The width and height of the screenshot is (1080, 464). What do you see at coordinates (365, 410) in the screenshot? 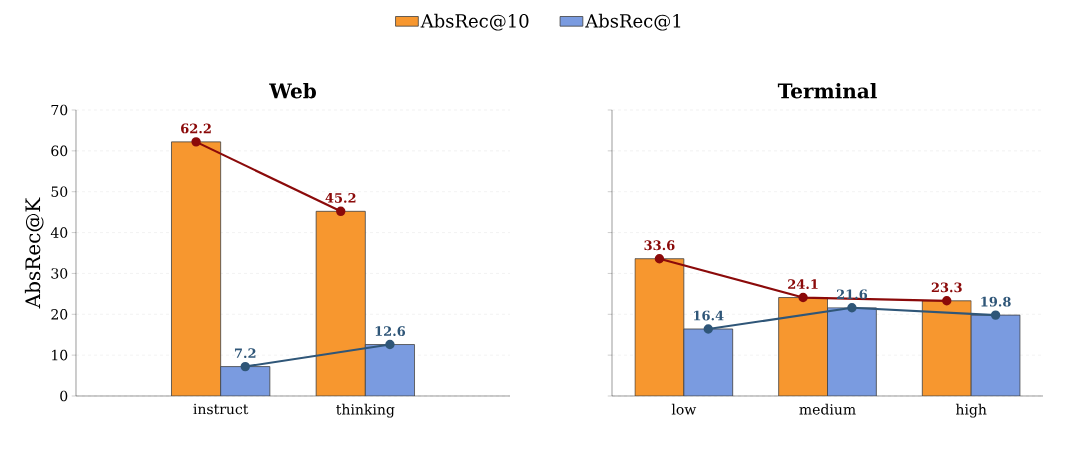
I see `x-tick-label: thinking` at bounding box center [365, 410].